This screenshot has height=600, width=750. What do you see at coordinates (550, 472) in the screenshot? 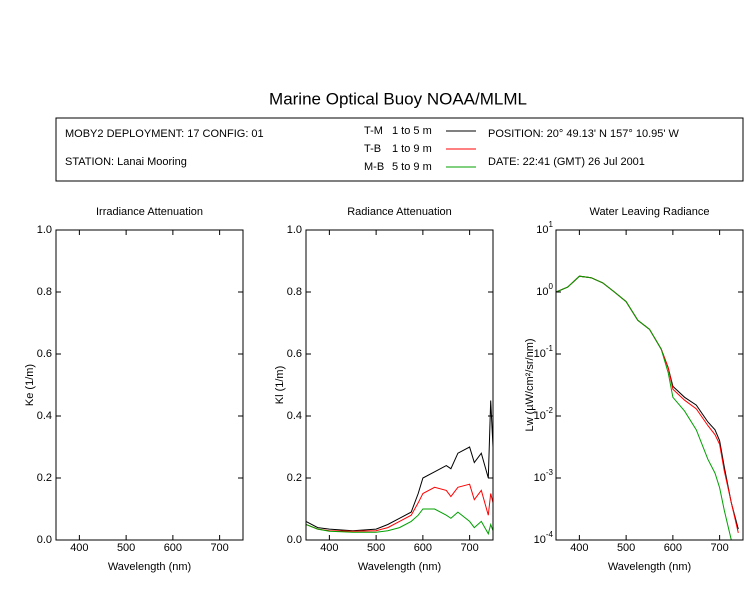
I see `y-tick-exponent: -3` at bounding box center [550, 472].